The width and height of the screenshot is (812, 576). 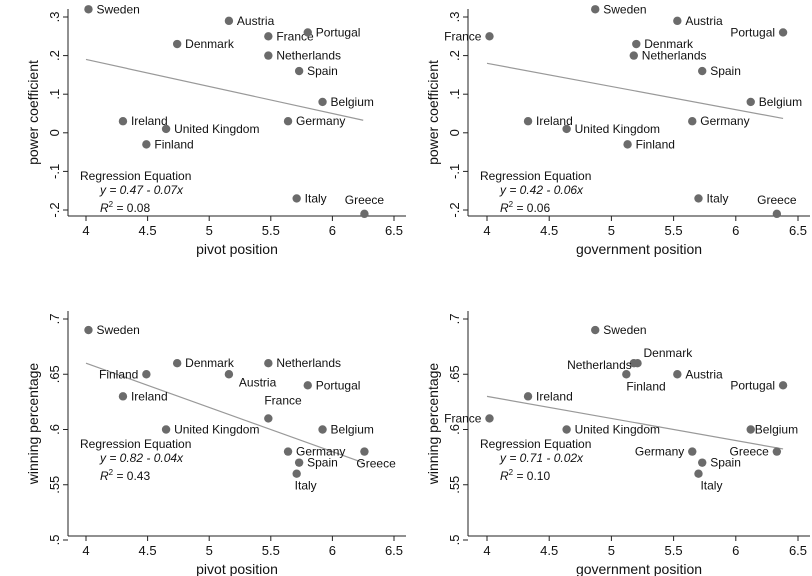 What do you see at coordinates (54, 55) in the screenshot?
I see `y-tick-label: .2` at bounding box center [54, 55].